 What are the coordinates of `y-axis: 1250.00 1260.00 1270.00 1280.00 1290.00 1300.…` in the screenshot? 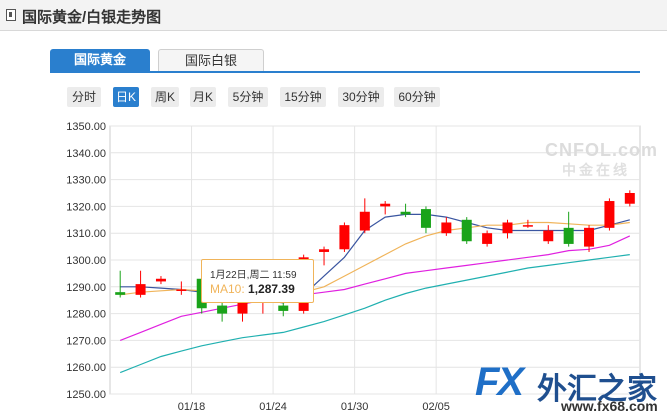 It's located at (86, 261).